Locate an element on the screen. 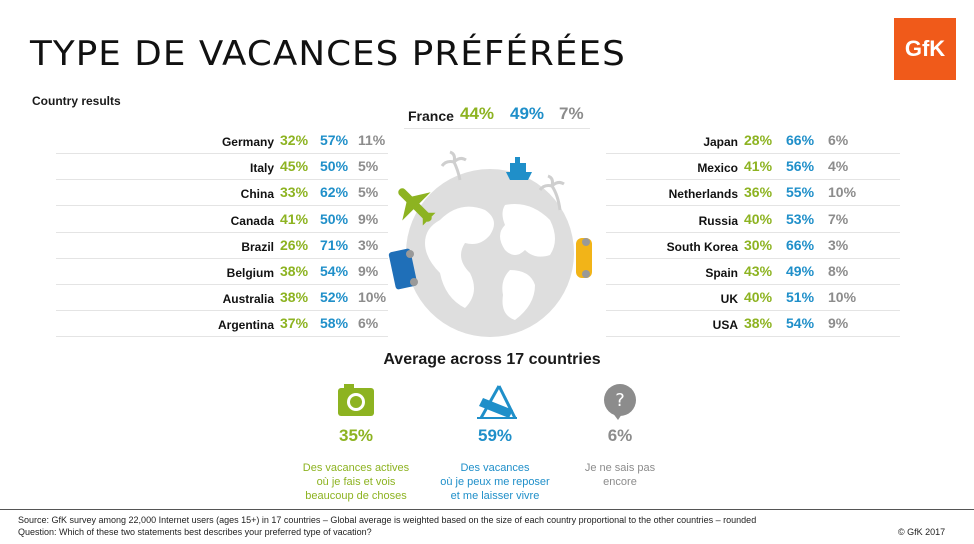 The width and height of the screenshot is (974, 544). value-dontknow: 7% is located at coordinates (838, 218).